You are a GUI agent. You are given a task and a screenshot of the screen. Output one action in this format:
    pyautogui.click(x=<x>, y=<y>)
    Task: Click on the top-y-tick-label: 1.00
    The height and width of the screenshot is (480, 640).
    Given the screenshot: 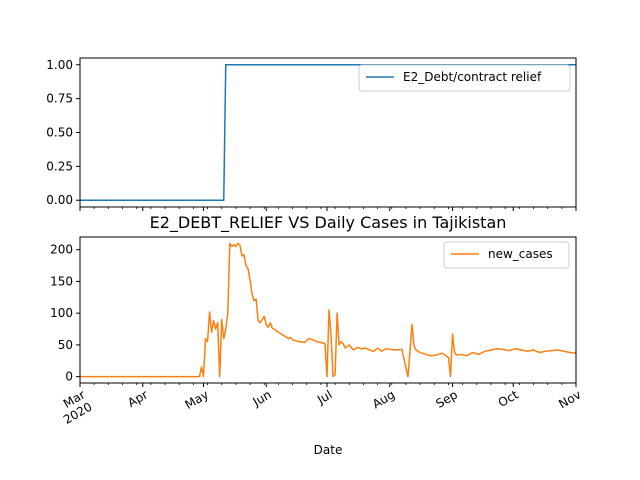 What is the action you would take?
    pyautogui.click(x=59, y=65)
    